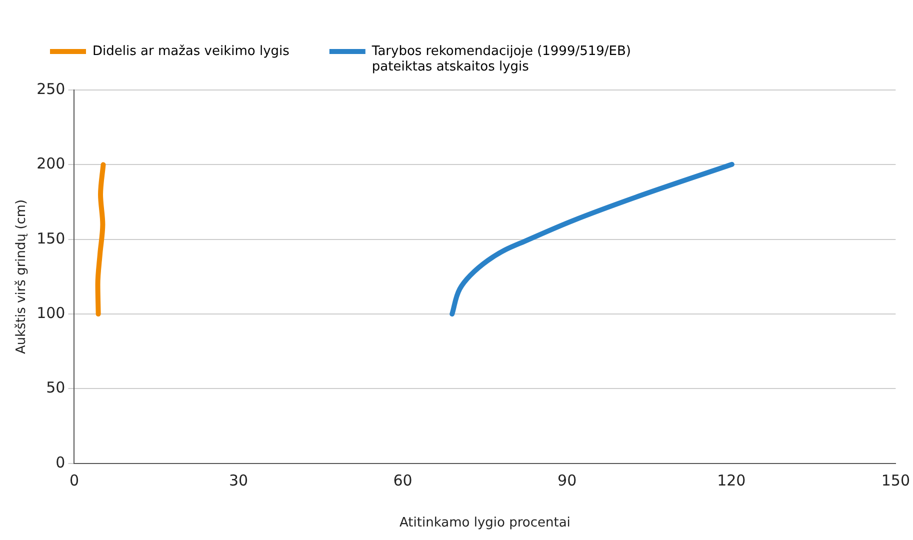 Image resolution: width=913 pixels, height=540 pixels. I want to click on x-tick-label: 30, so click(238, 480).